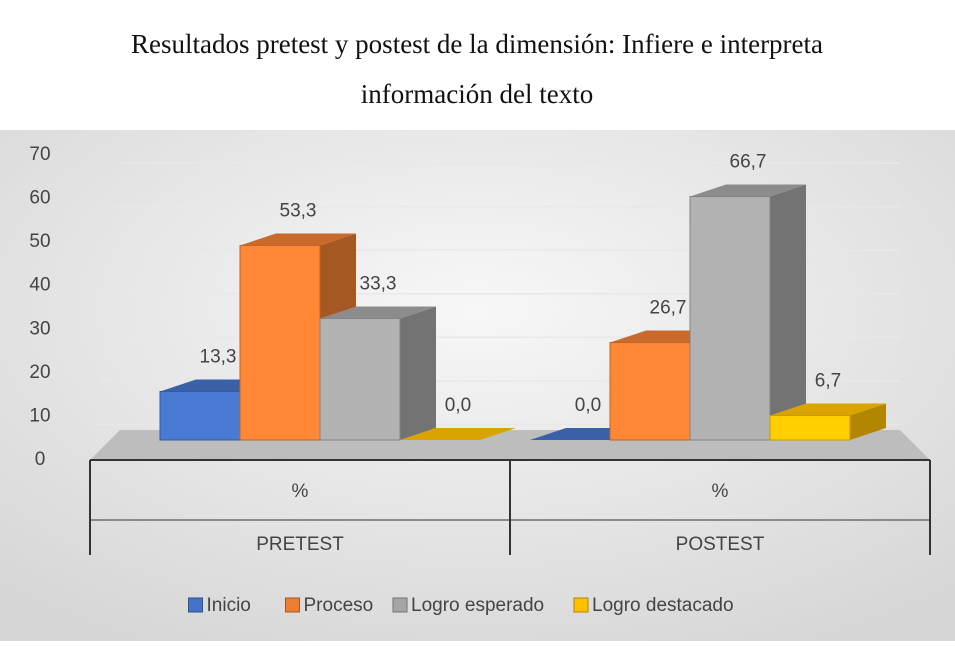  What do you see at coordinates (663, 605) in the screenshot?
I see `legend-label: Logro destacado` at bounding box center [663, 605].